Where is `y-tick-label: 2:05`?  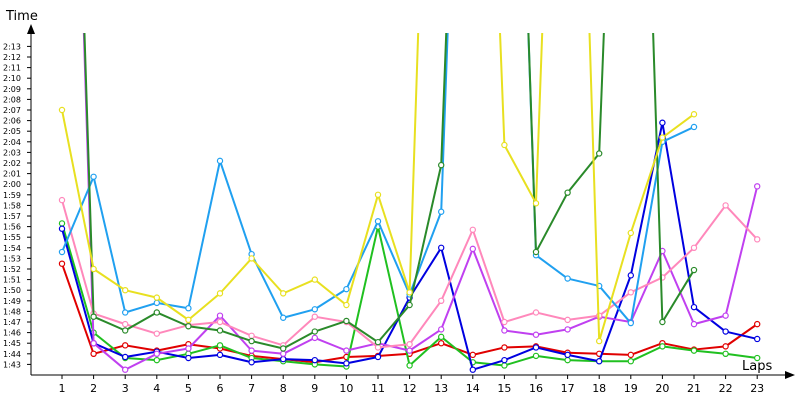 y-tick-label: 2:05 is located at coordinates (12, 131).